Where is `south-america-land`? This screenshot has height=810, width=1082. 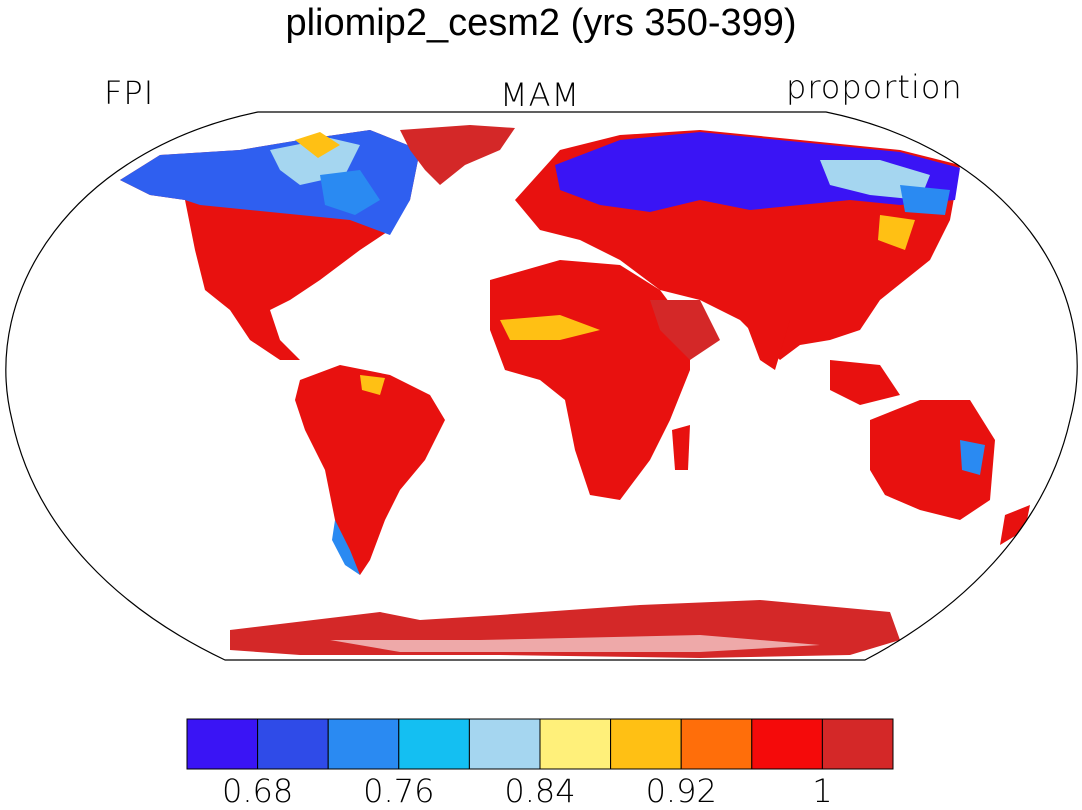 south-america-land is located at coordinates (370, 470).